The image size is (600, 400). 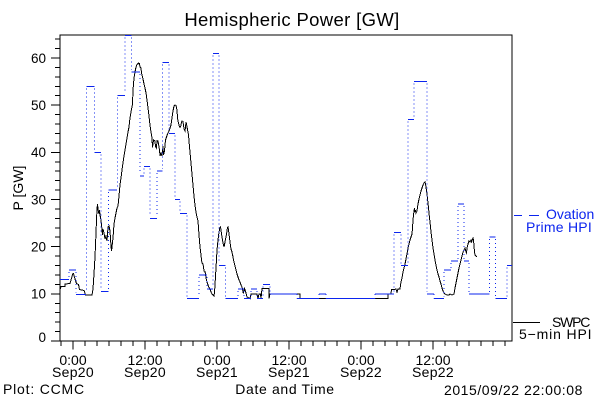 What do you see at coordinates (291, 19) in the screenshot?
I see `svg-text: Hemispheric Power [GW]` at bounding box center [291, 19].